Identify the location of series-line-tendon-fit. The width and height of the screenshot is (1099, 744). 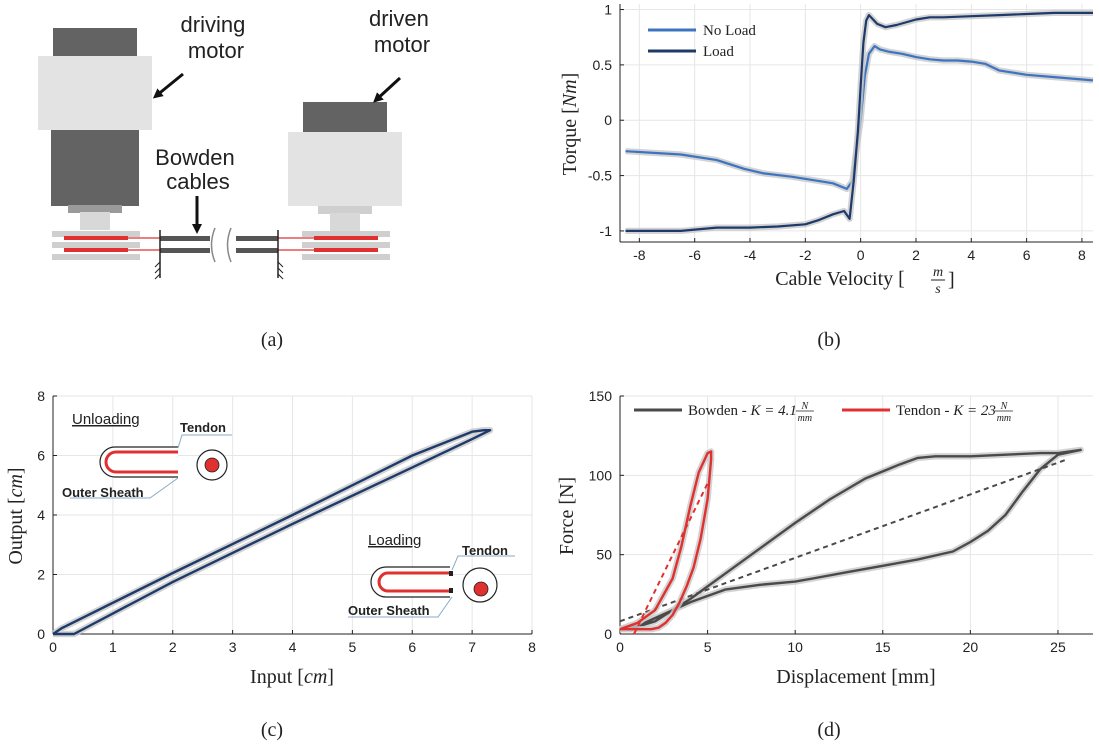
(671, 558).